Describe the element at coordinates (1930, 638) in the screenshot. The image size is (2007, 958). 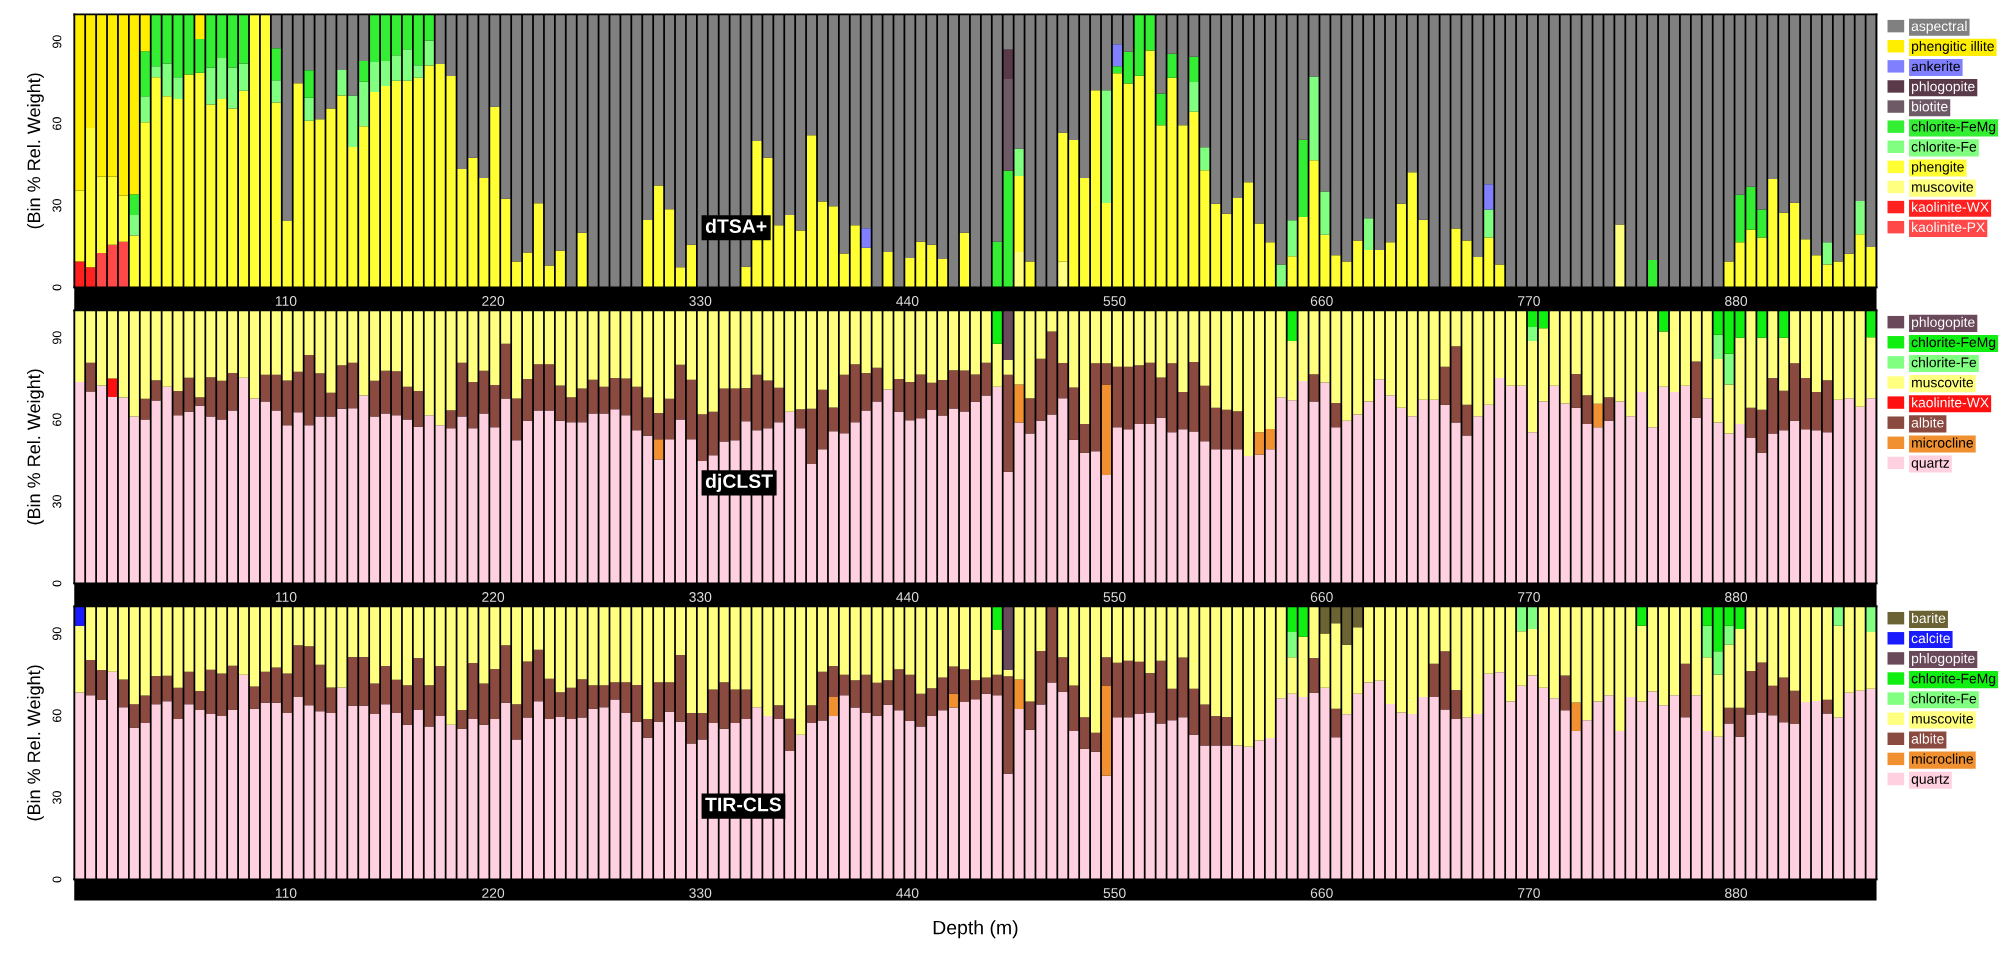
I see `legend-label: calcite` at that location.